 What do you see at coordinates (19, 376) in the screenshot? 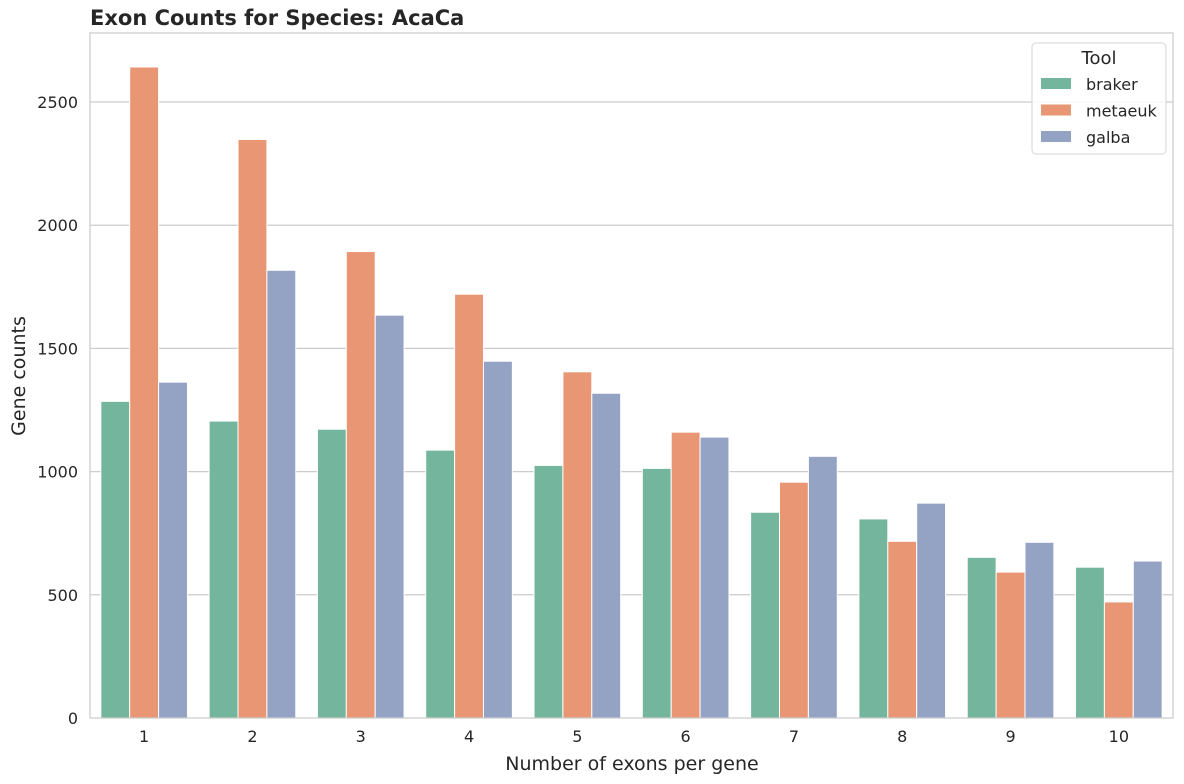
I see `y-axis-label: Gene counts` at bounding box center [19, 376].